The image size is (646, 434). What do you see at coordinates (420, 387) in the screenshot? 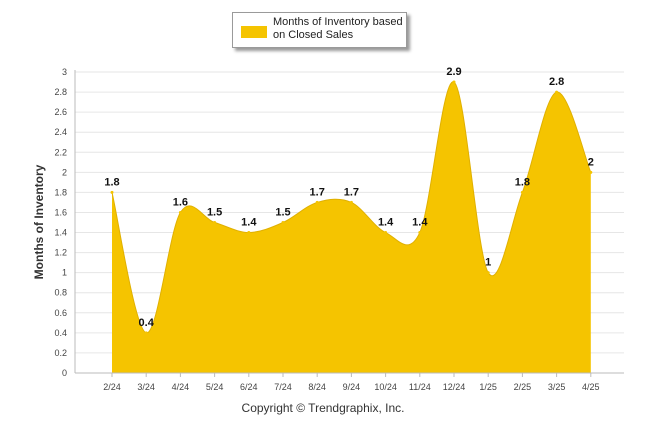
I see `x-tick-label: 11/24` at bounding box center [420, 387].